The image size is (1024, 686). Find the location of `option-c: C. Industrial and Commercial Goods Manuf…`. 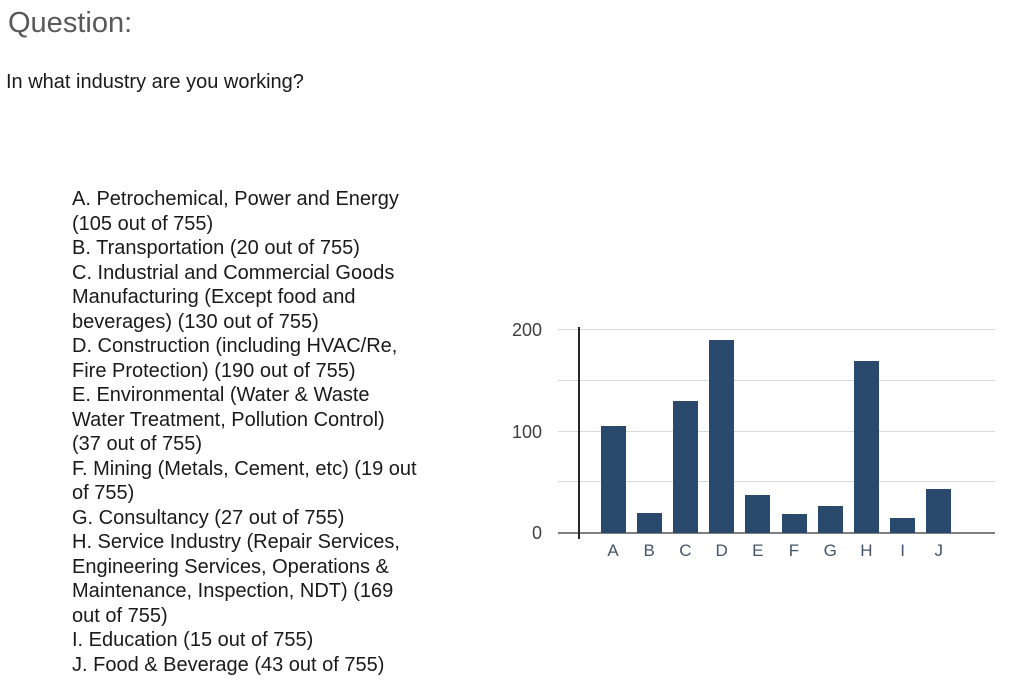

option-c: C. Industrial and Commercial Goods Manuf… is located at coordinates (233, 297).